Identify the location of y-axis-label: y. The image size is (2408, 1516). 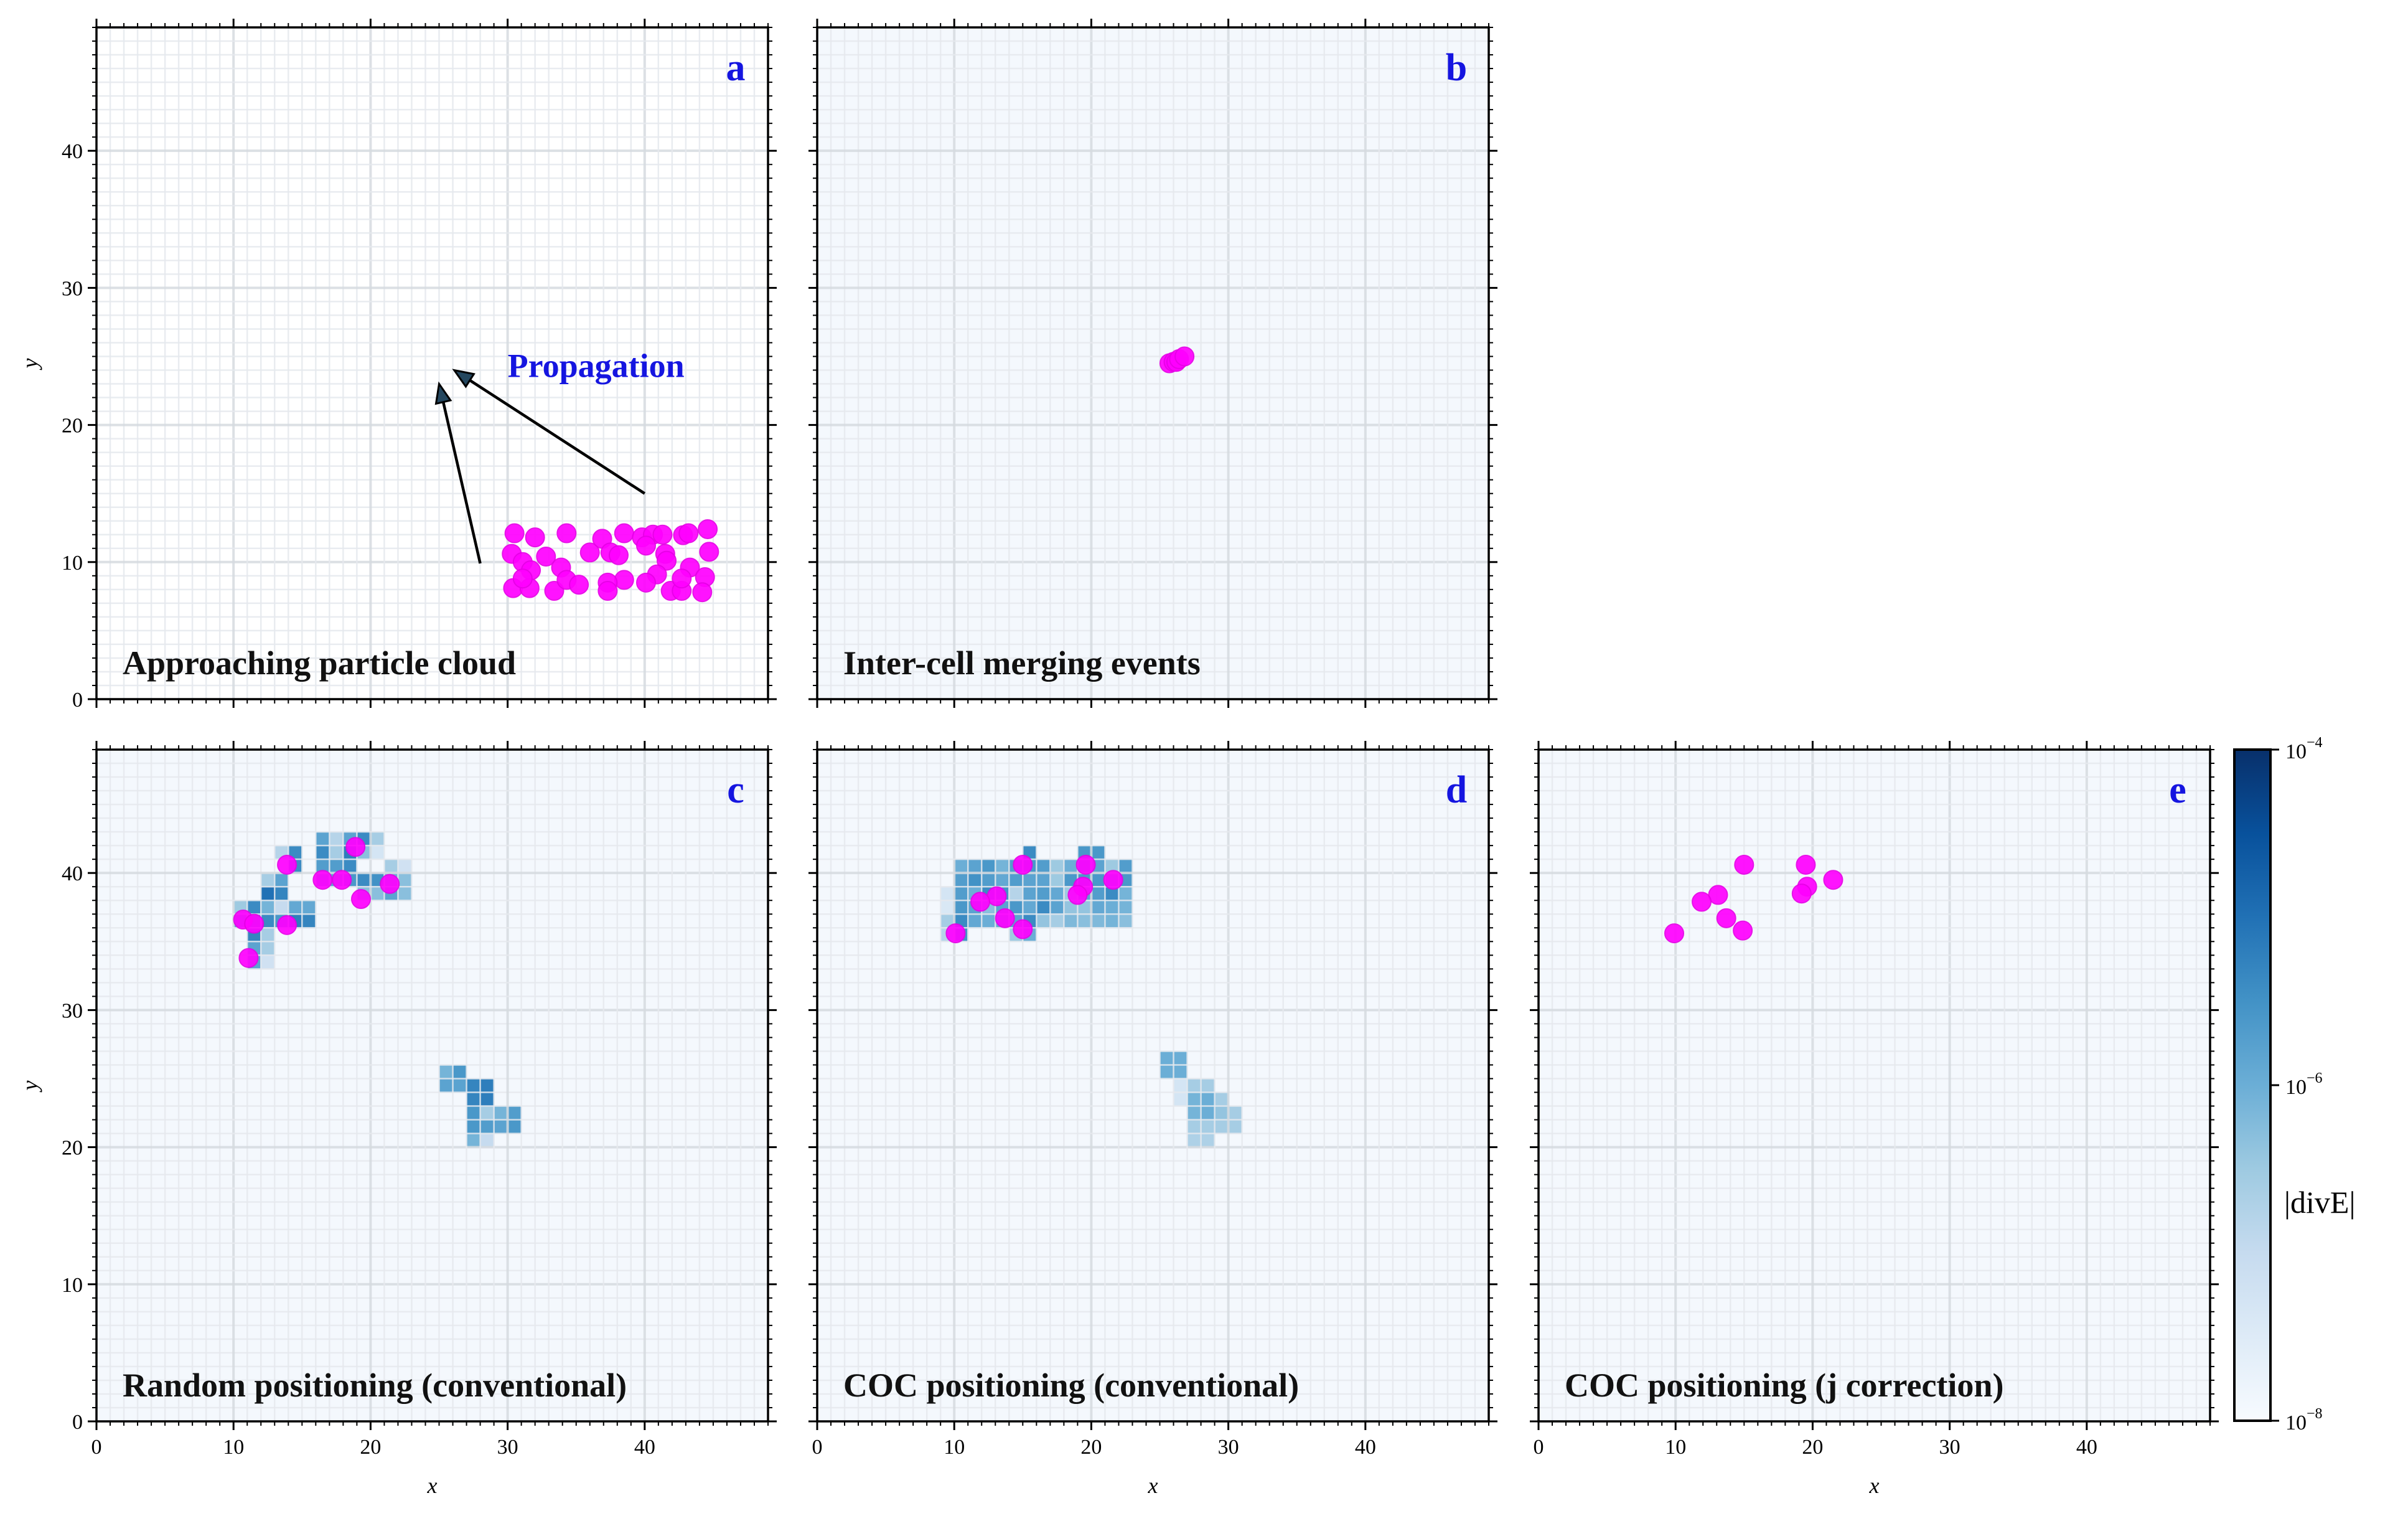
(29, 364).